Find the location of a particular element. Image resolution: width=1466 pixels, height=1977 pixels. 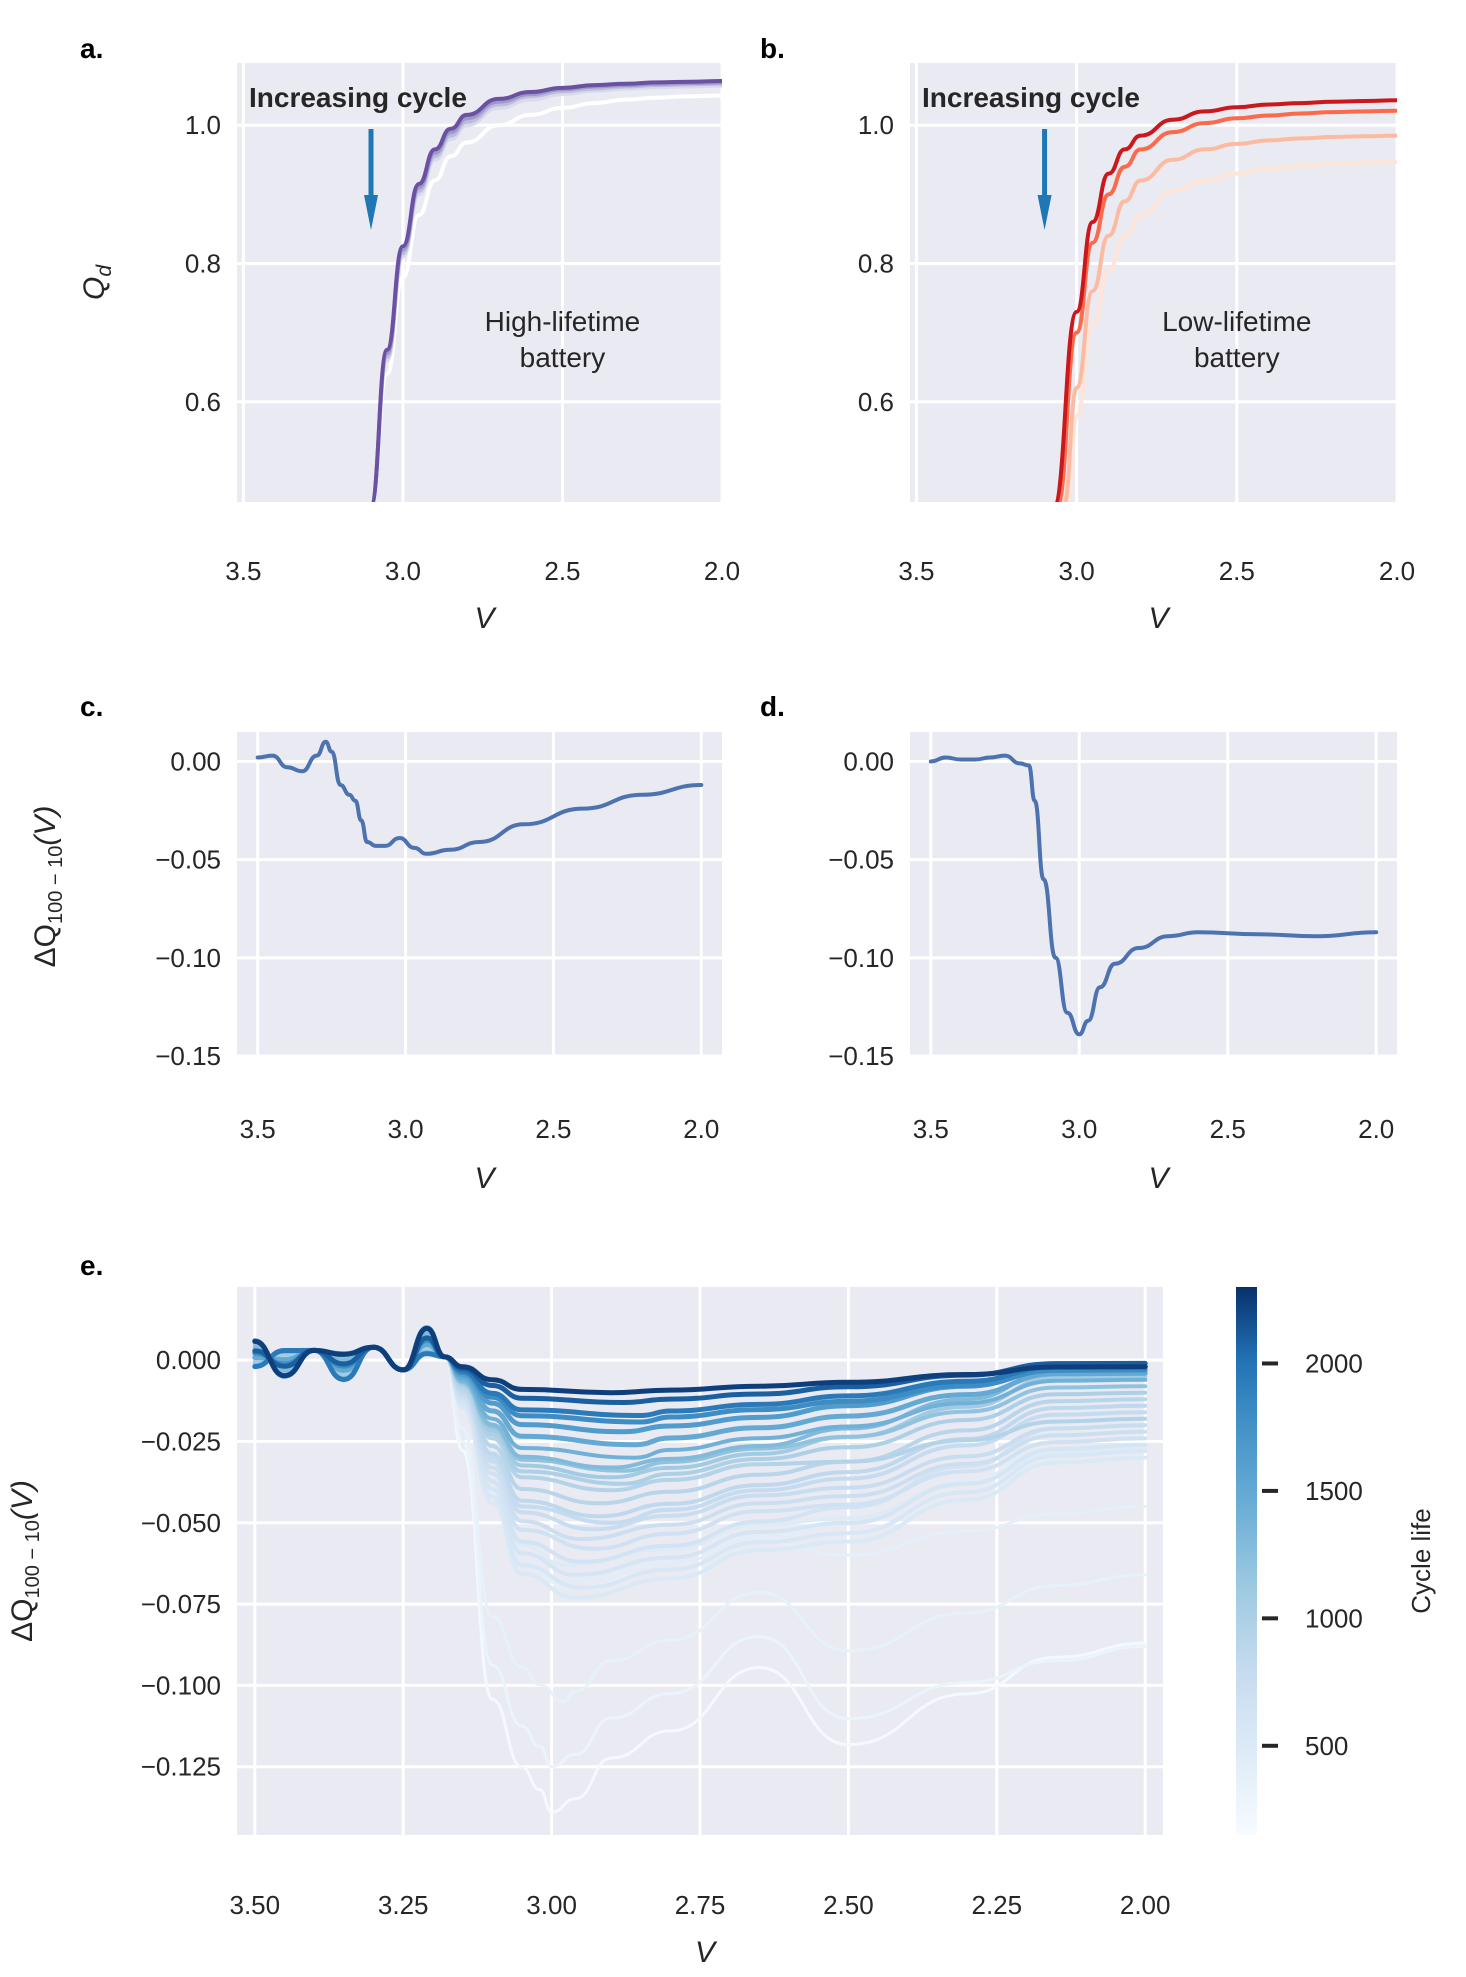

panel-letter: c. is located at coordinates (91, 706).